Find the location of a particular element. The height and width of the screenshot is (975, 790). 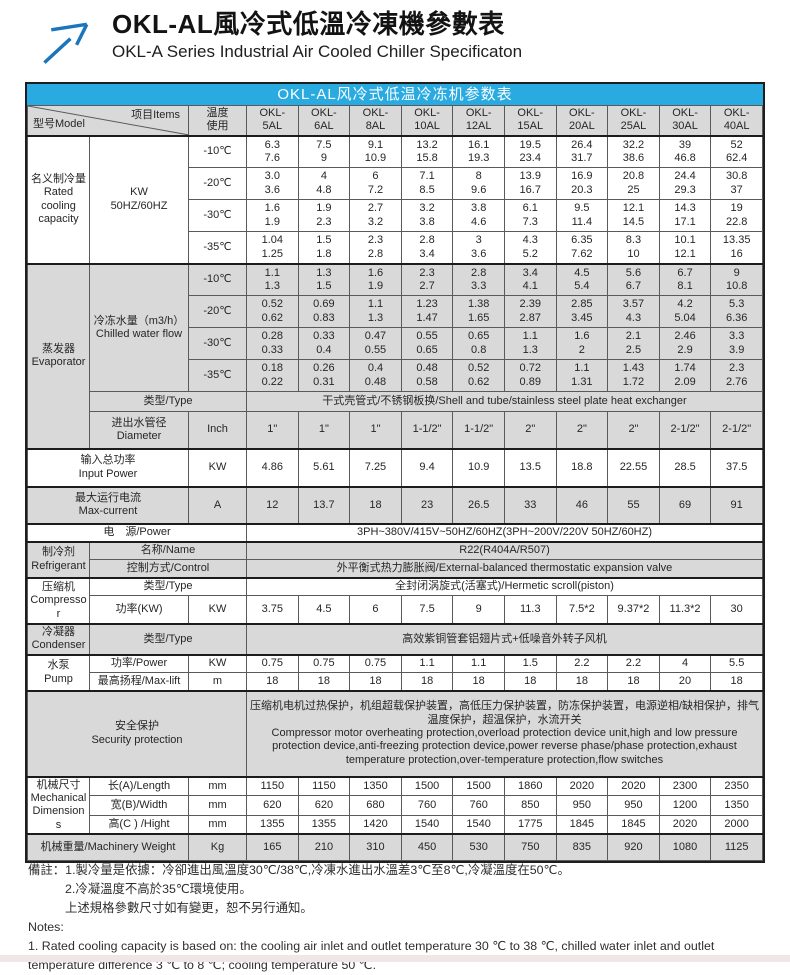

model-header: OKL- 30AL is located at coordinates (685, 120).